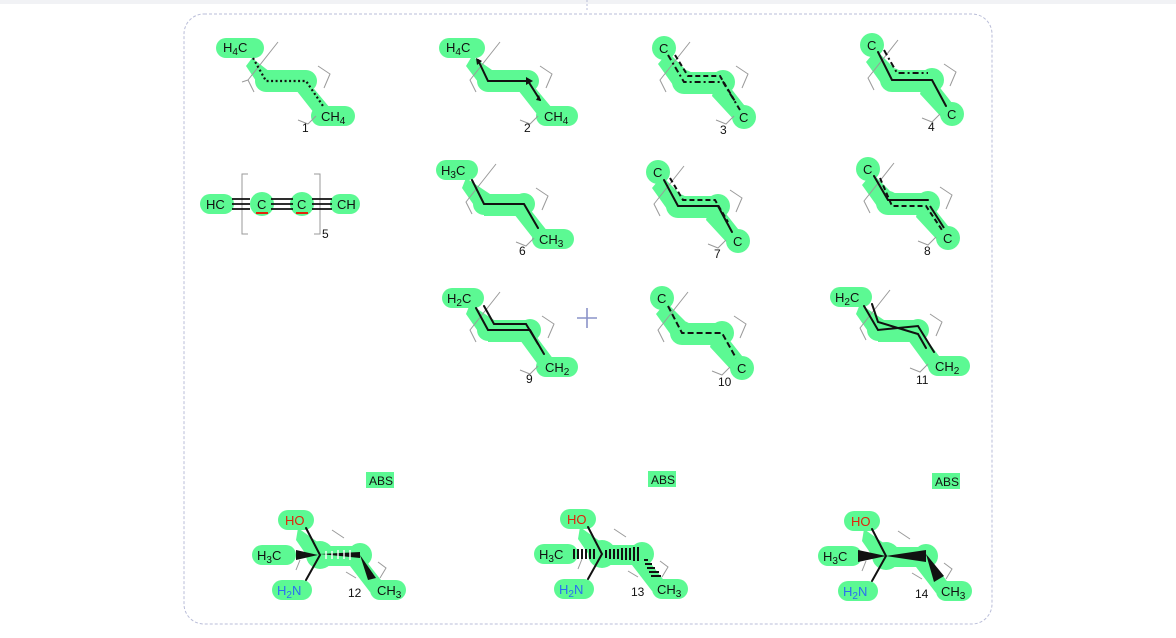 This screenshot has width=1176, height=638. I want to click on structure-10: C C 10, so click(702, 337).